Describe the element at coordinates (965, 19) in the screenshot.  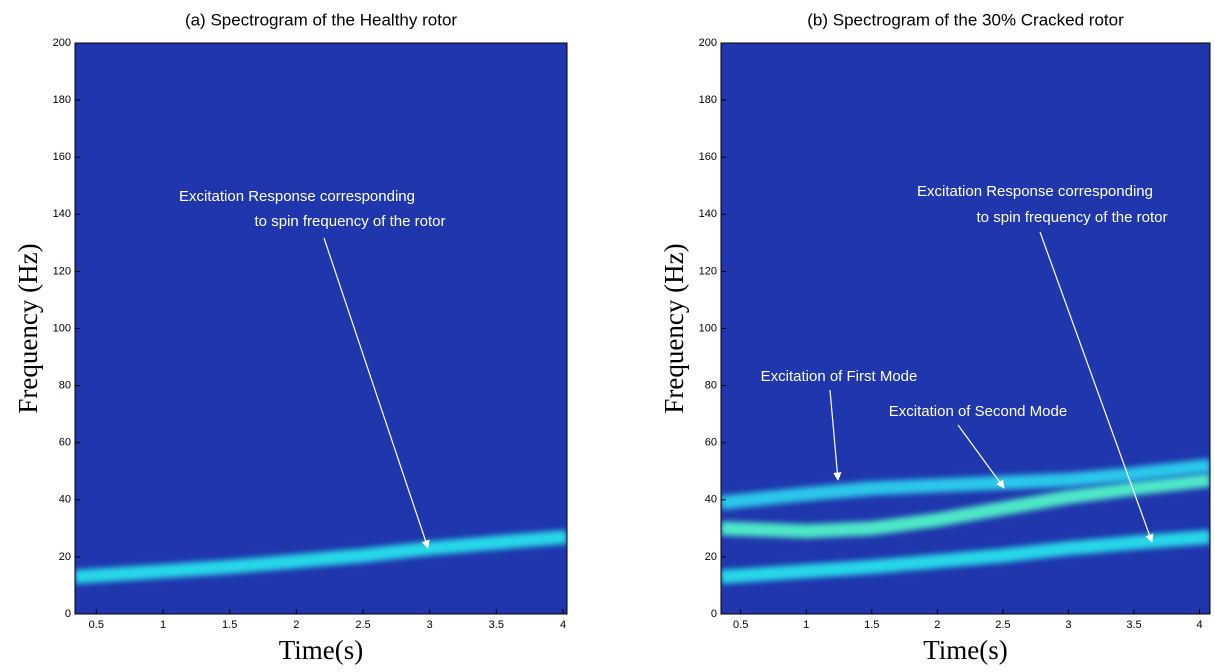
I see `chart-title: (b) Spectrogram of the 30% Cracked rotor` at that location.